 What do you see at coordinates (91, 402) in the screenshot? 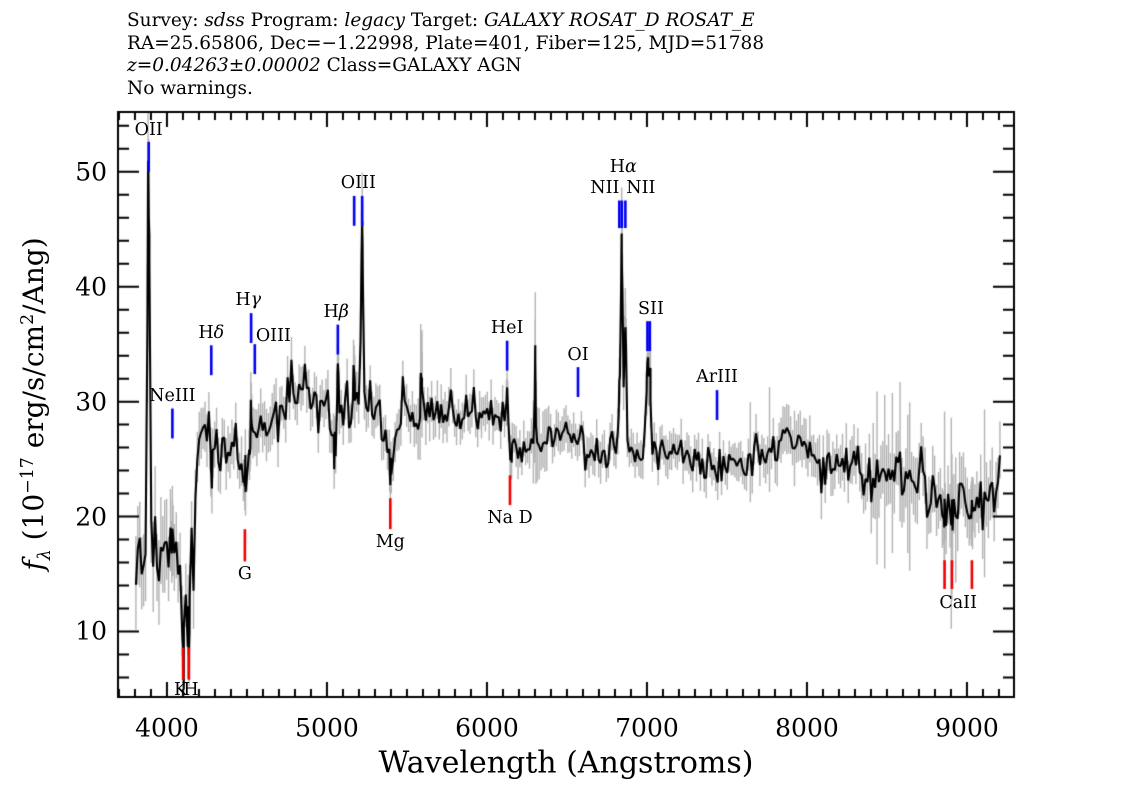
I see `y-tick-label-30: 30` at bounding box center [91, 402].